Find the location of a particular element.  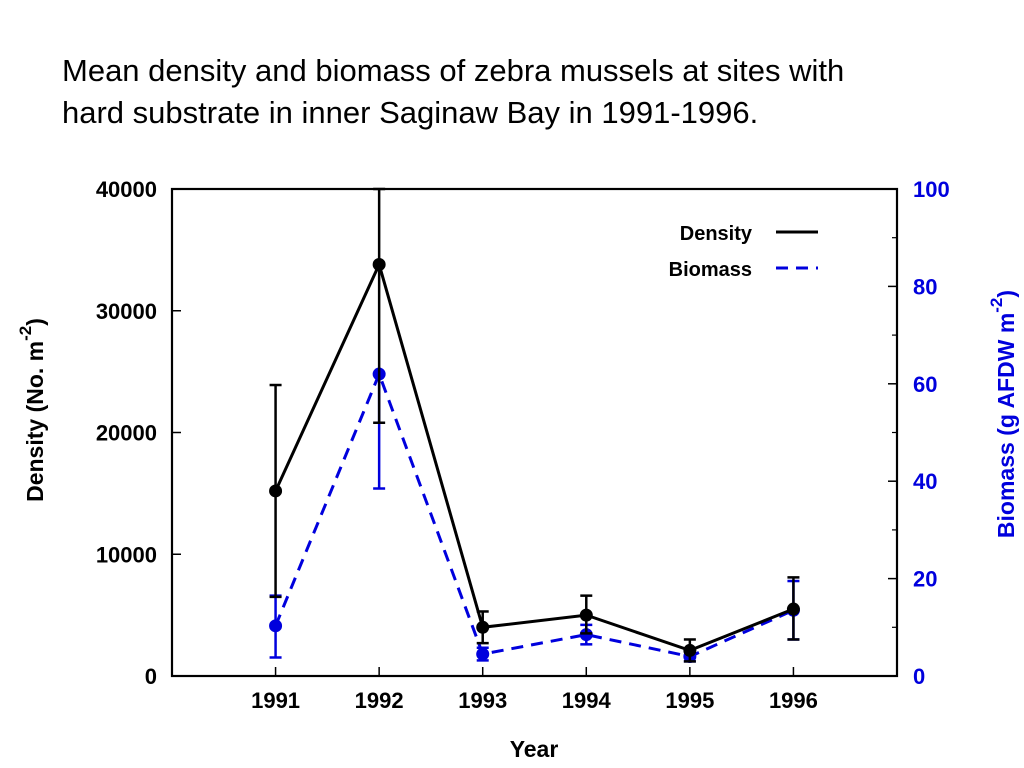

x-axis-tick-label: 1994 is located at coordinates (587, 700).